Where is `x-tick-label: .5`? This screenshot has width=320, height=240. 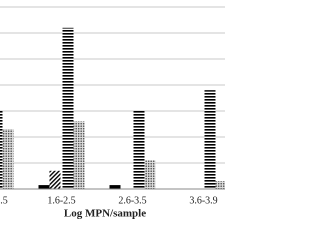 x-tick-label: .5 is located at coordinates (4, 200).